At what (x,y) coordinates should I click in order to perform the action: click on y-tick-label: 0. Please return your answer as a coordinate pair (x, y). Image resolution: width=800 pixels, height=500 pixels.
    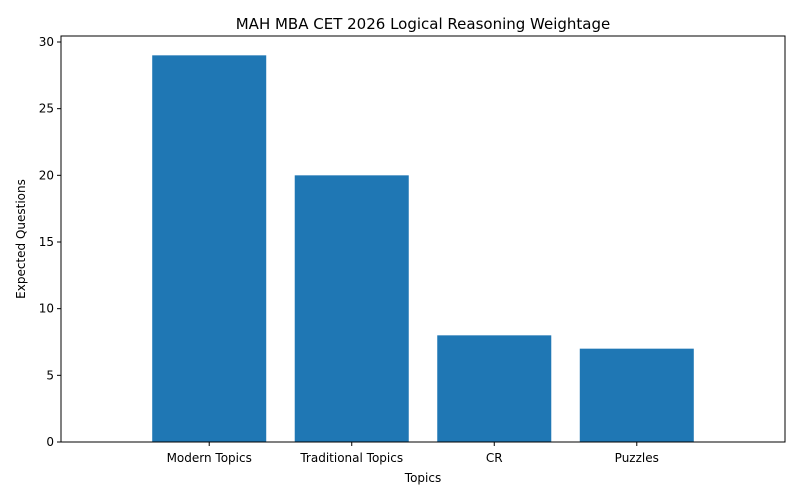
    Looking at the image, I should click on (50, 442).